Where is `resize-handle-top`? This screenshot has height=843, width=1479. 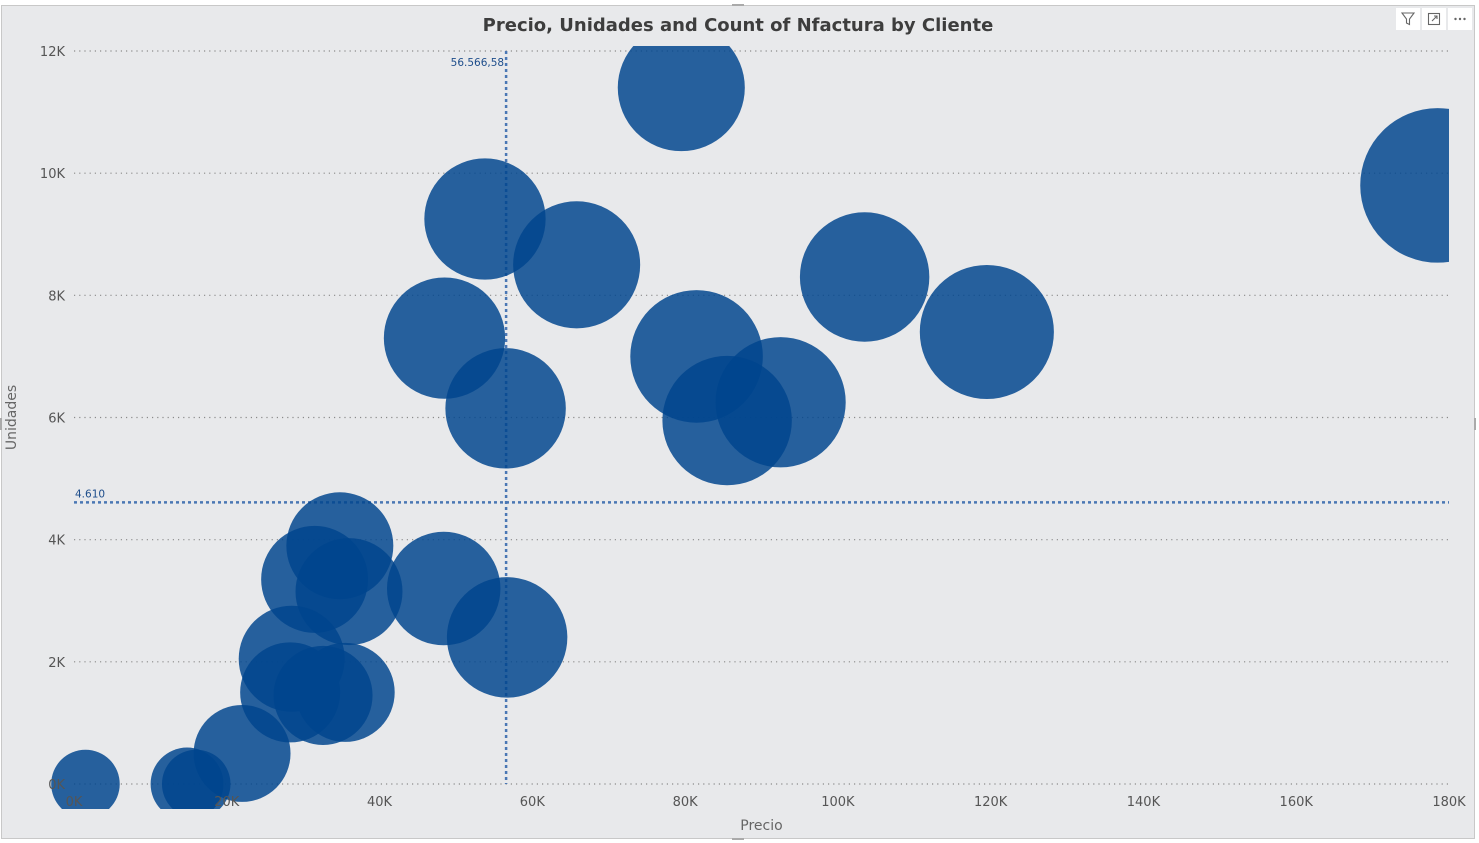 resize-handle-top is located at coordinates (738, 5).